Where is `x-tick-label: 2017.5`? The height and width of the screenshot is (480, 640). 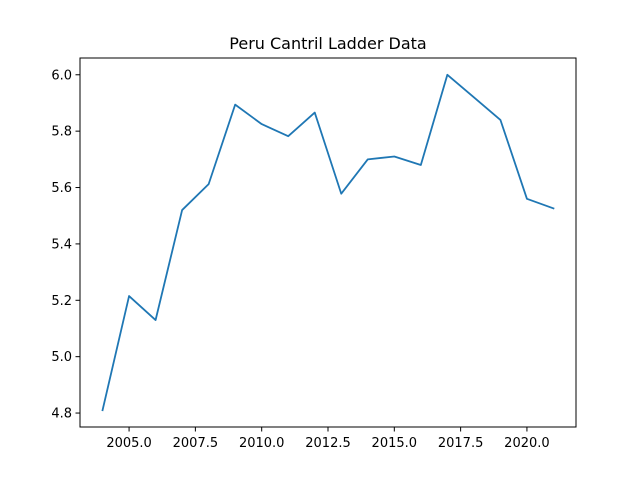
x-tick-label: 2017.5 is located at coordinates (461, 443).